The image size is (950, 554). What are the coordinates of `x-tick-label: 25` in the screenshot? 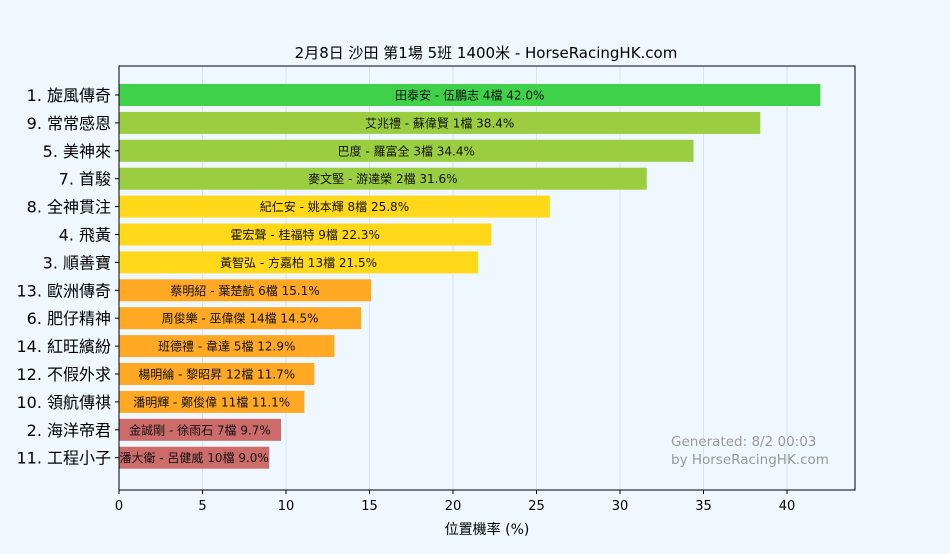 It's located at (536, 506).